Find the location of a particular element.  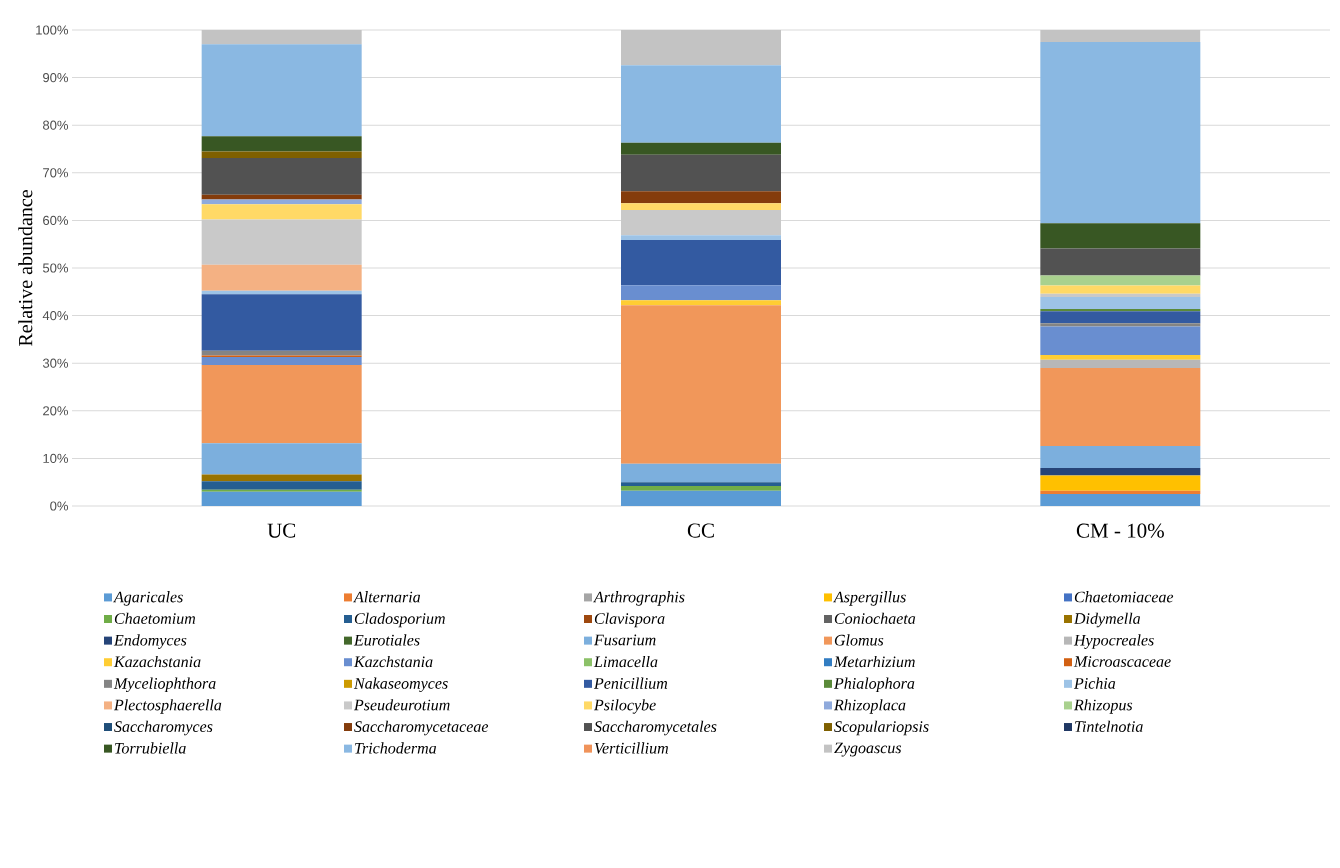

legend-label: Didymella is located at coordinates (1107, 620).